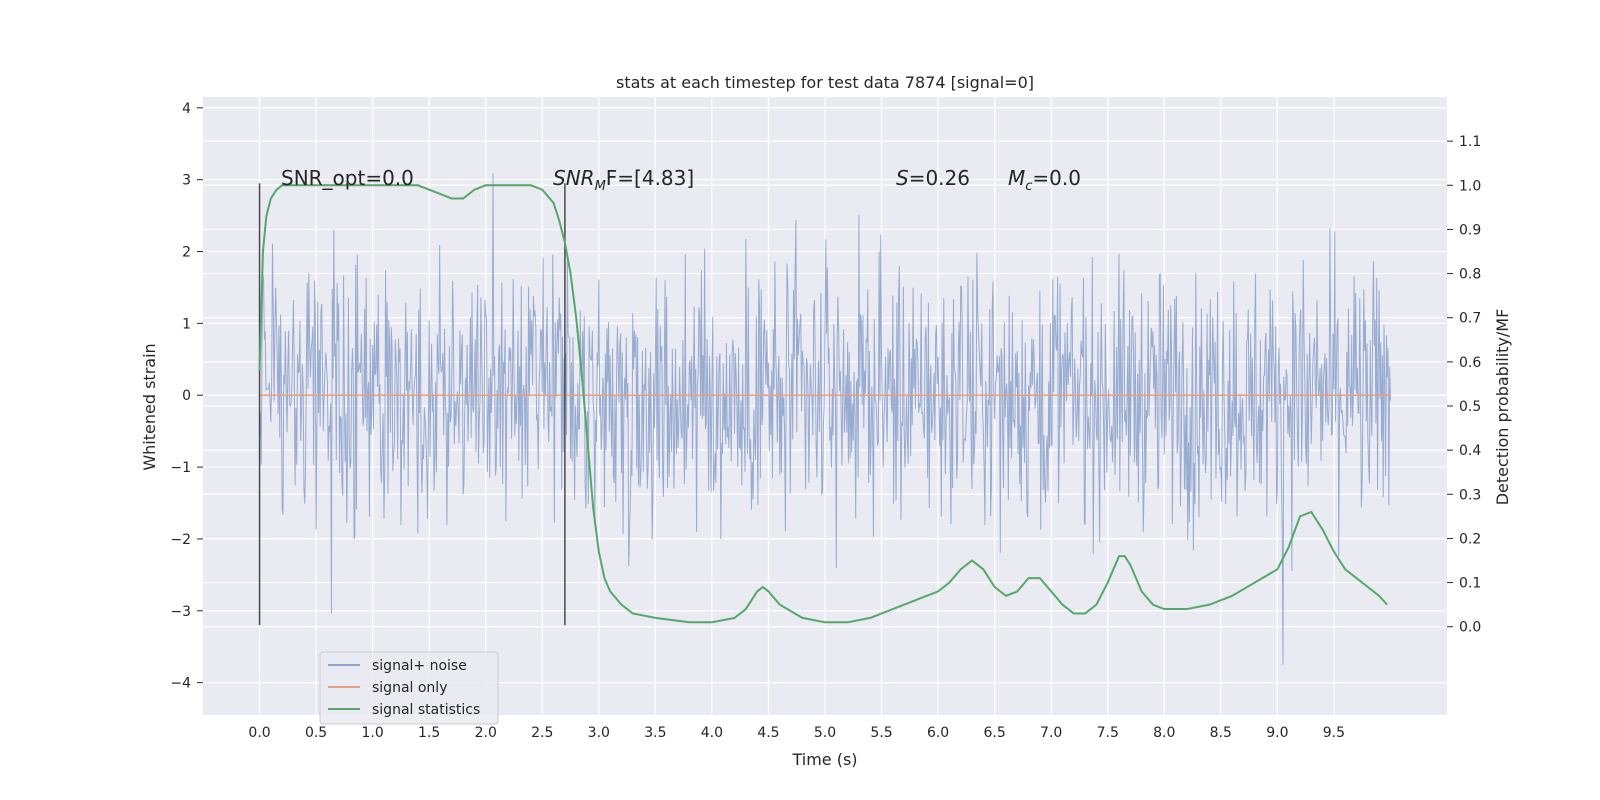 This screenshot has width=1600, height=800. What do you see at coordinates (1051, 733) in the screenshot?
I see `x-tick-label: 7.0` at bounding box center [1051, 733].